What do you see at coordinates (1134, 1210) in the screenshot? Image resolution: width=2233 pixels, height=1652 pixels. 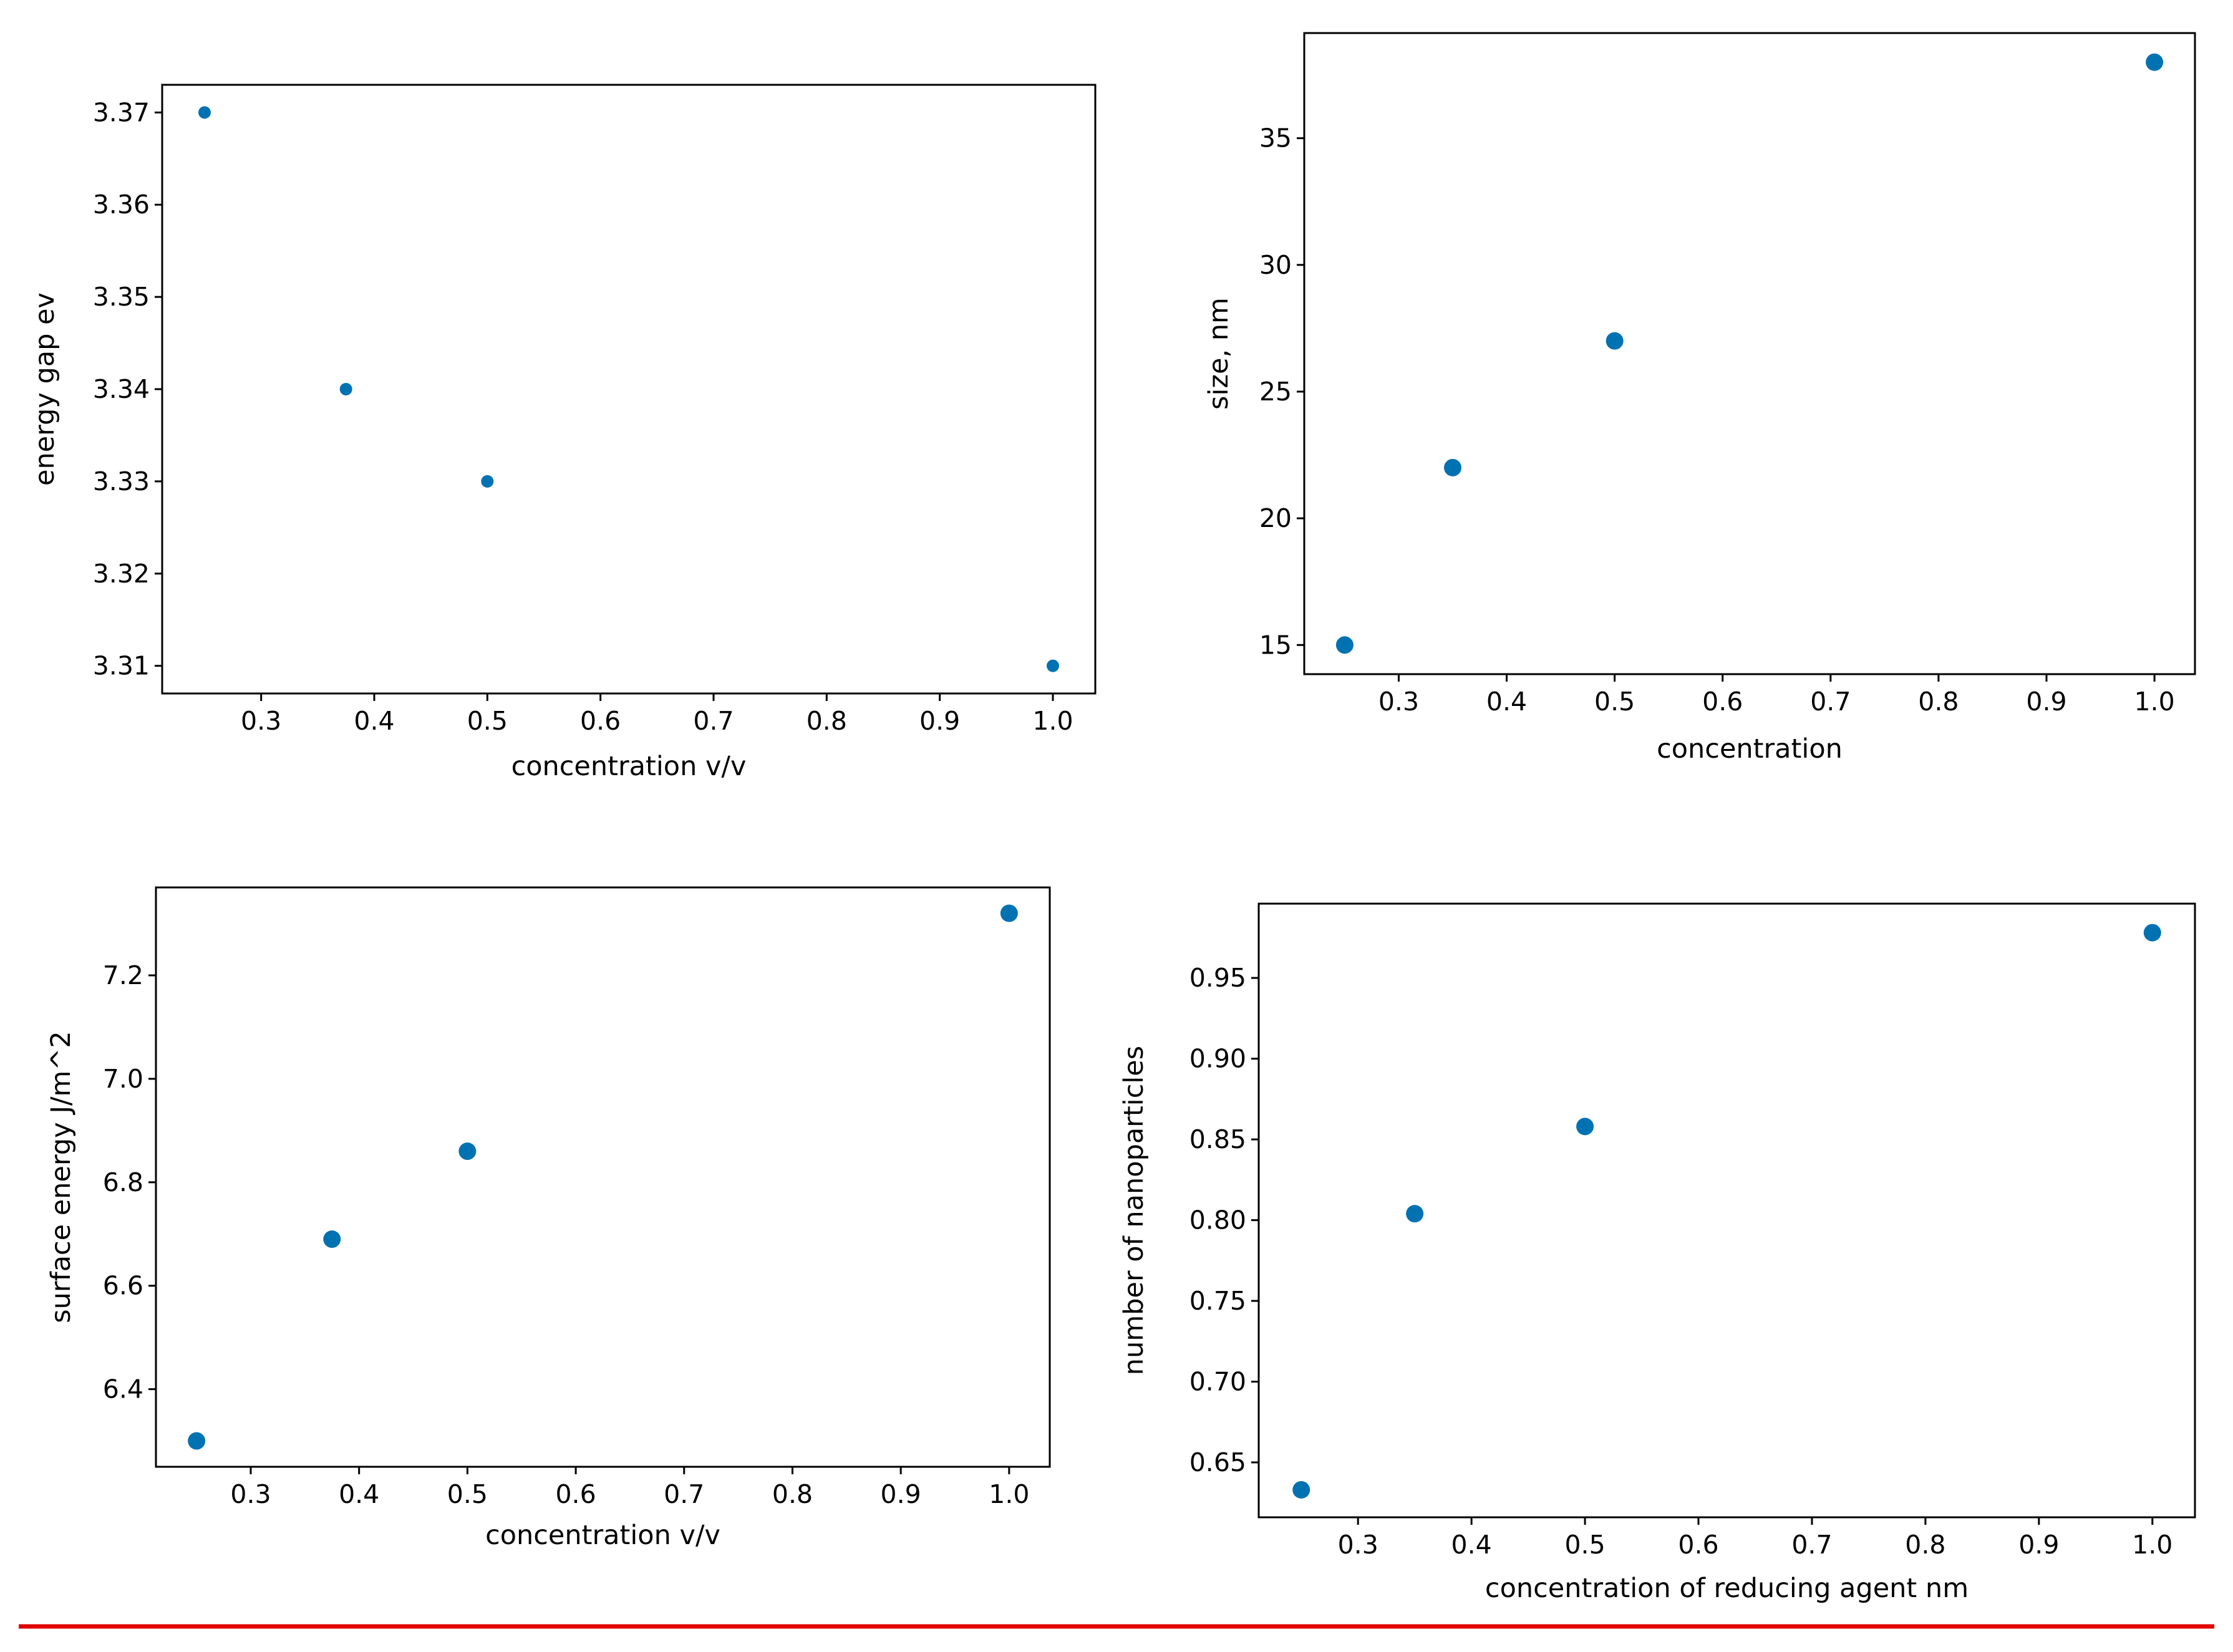 I see `y-axis-label: number of nanoparticles` at bounding box center [1134, 1210].